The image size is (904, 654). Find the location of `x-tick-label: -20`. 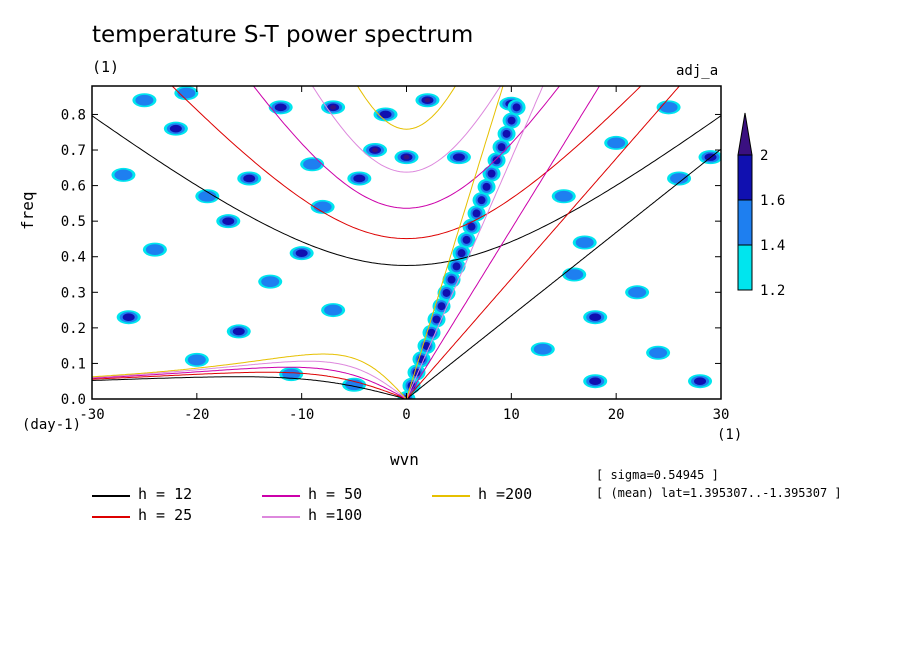

x-tick-label: -20 is located at coordinates (196, 415).